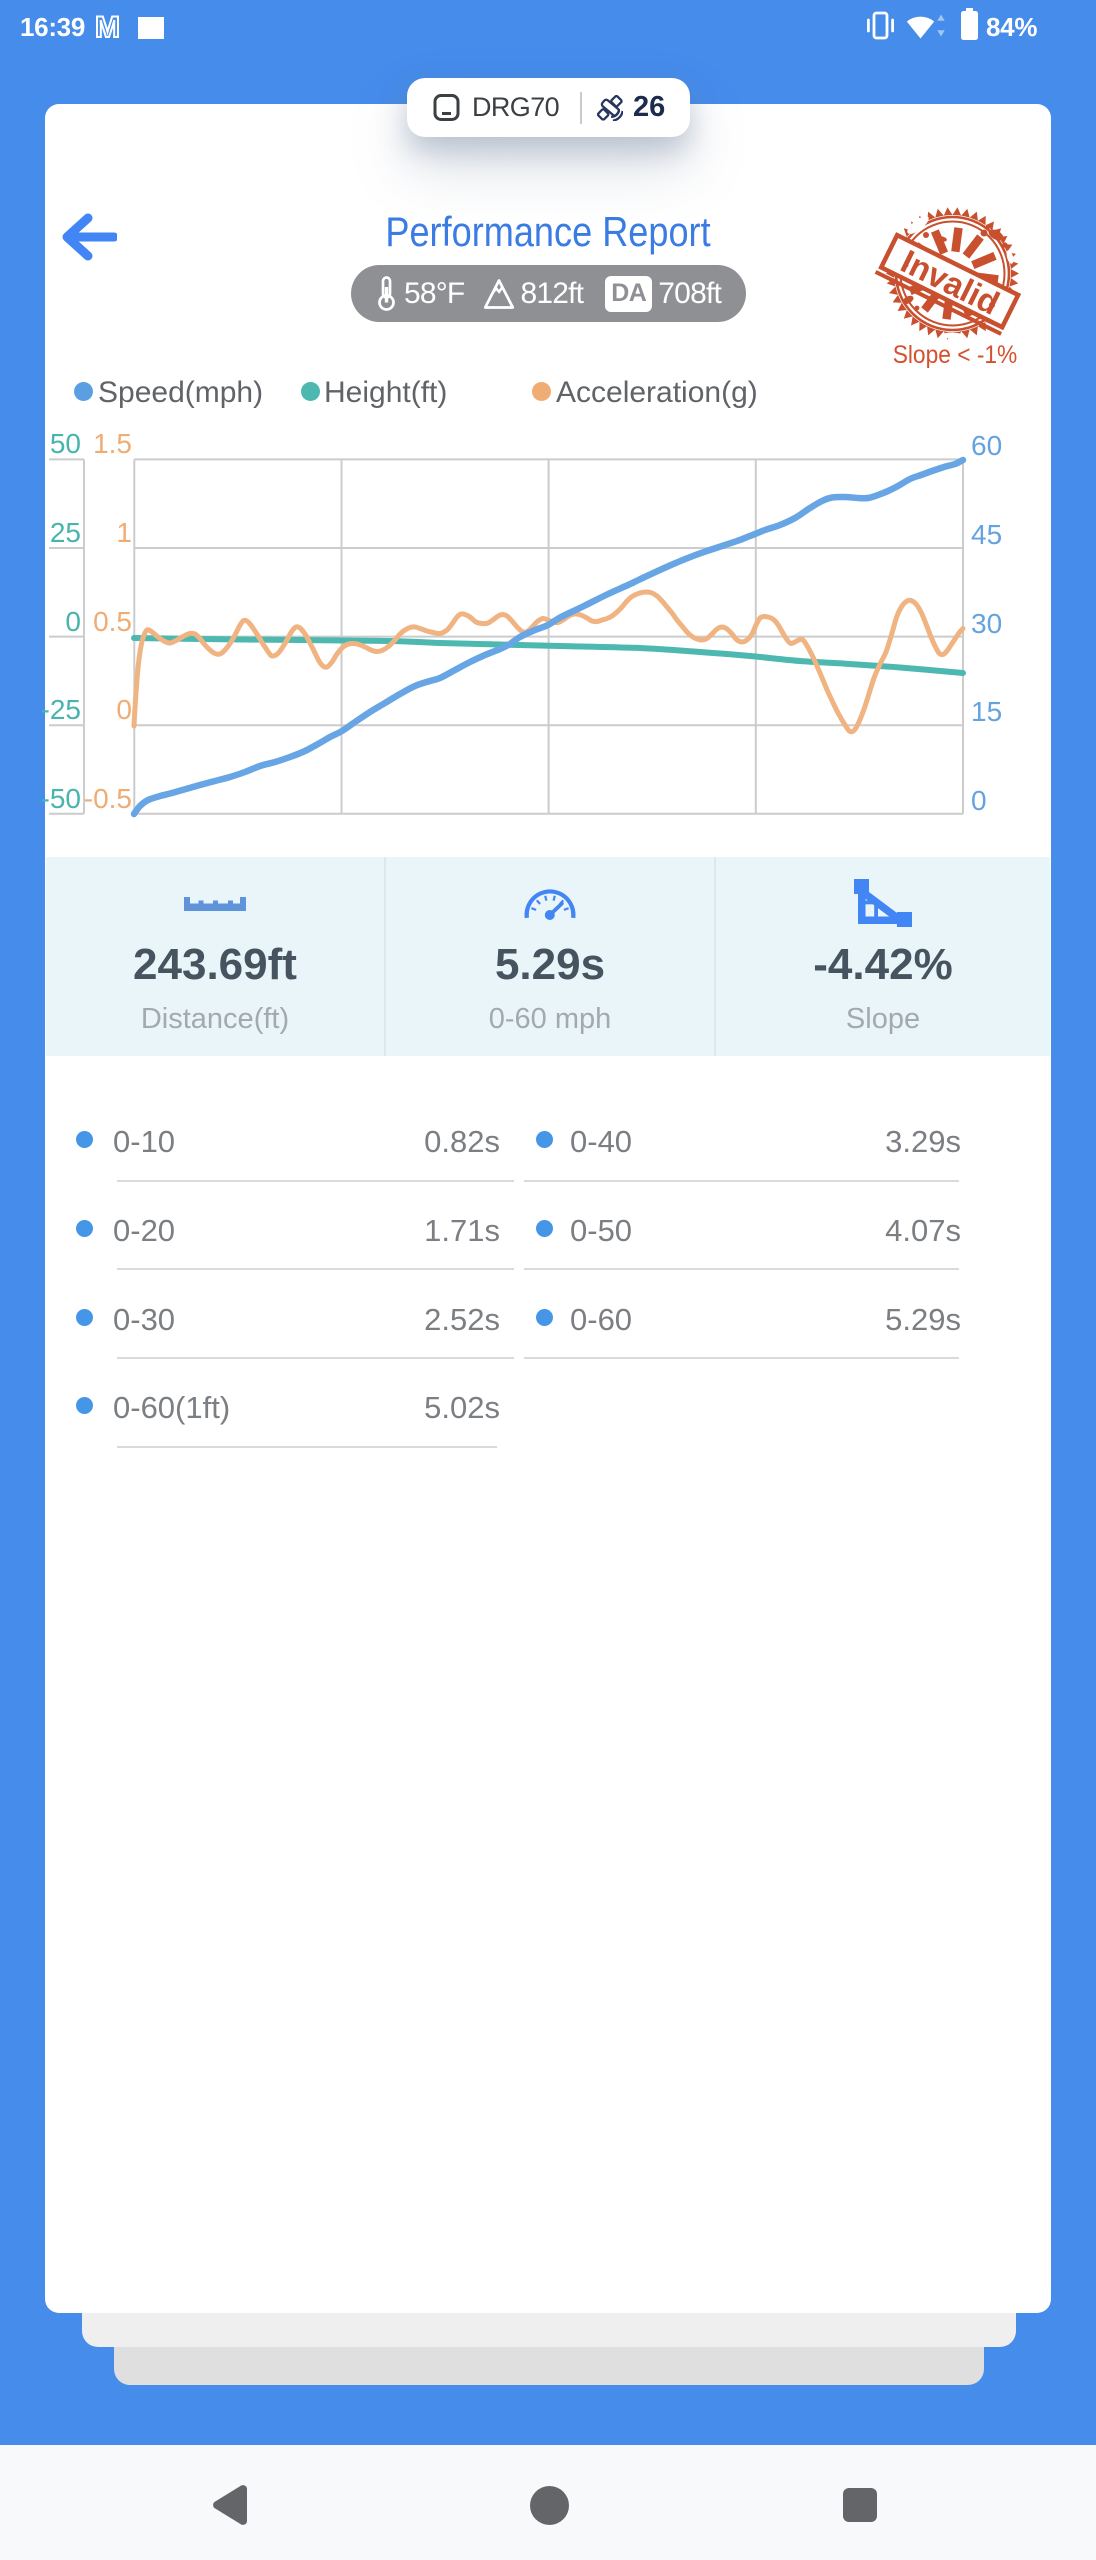 This screenshot has height=2560, width=1096. What do you see at coordinates (986, 623) in the screenshot?
I see `svg-text: 30` at bounding box center [986, 623].